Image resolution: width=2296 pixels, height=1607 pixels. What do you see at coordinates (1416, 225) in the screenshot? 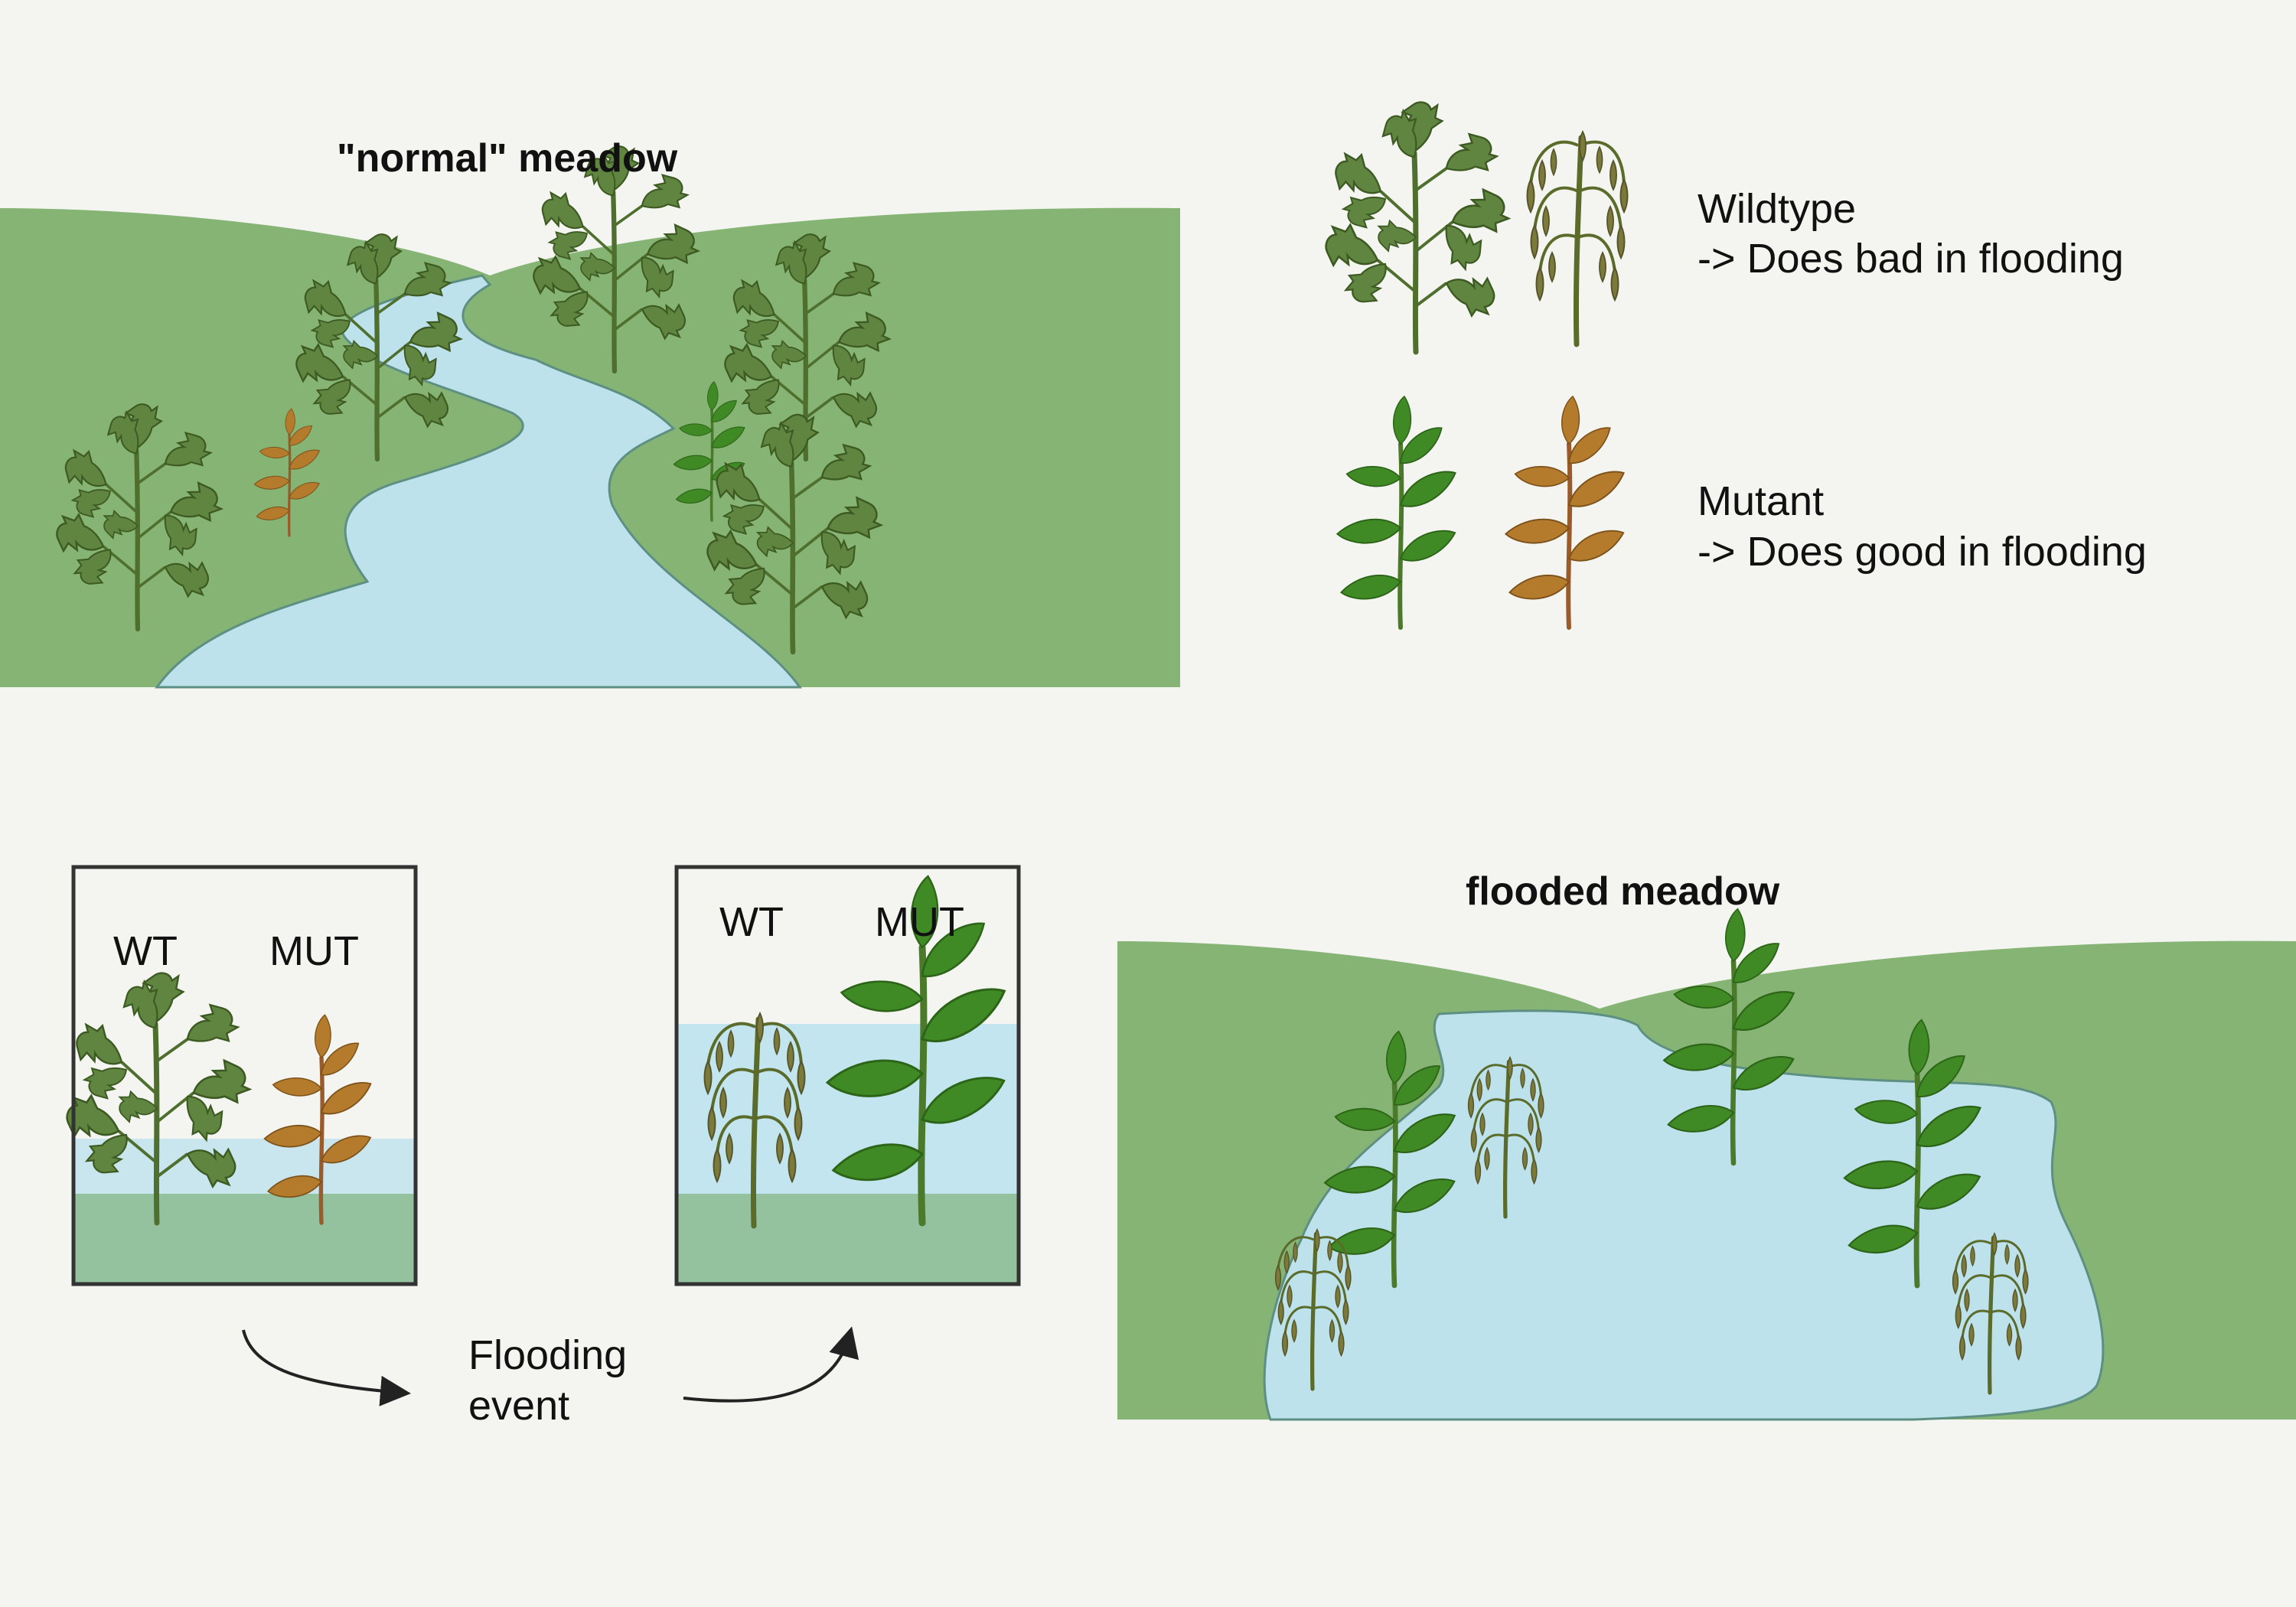
I see `tomato-plant-icon` at bounding box center [1416, 225].